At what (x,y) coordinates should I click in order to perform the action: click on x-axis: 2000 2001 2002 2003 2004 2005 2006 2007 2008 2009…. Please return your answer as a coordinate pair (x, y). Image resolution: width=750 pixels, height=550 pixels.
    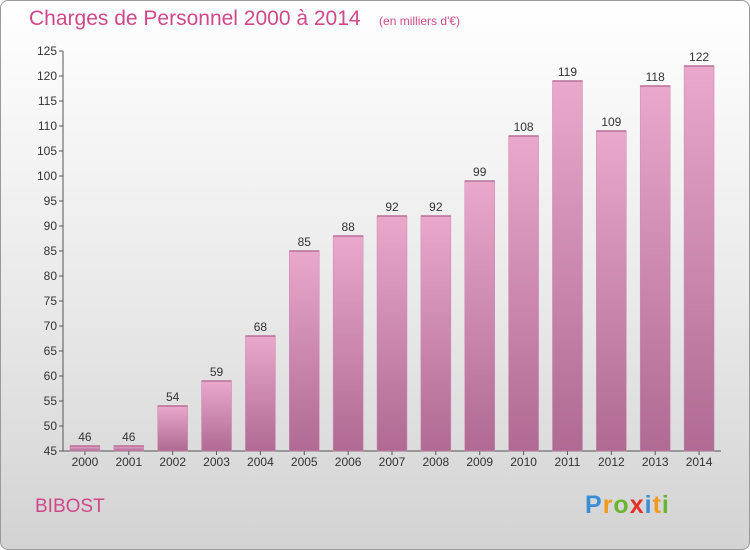
    Looking at the image, I should click on (392, 459).